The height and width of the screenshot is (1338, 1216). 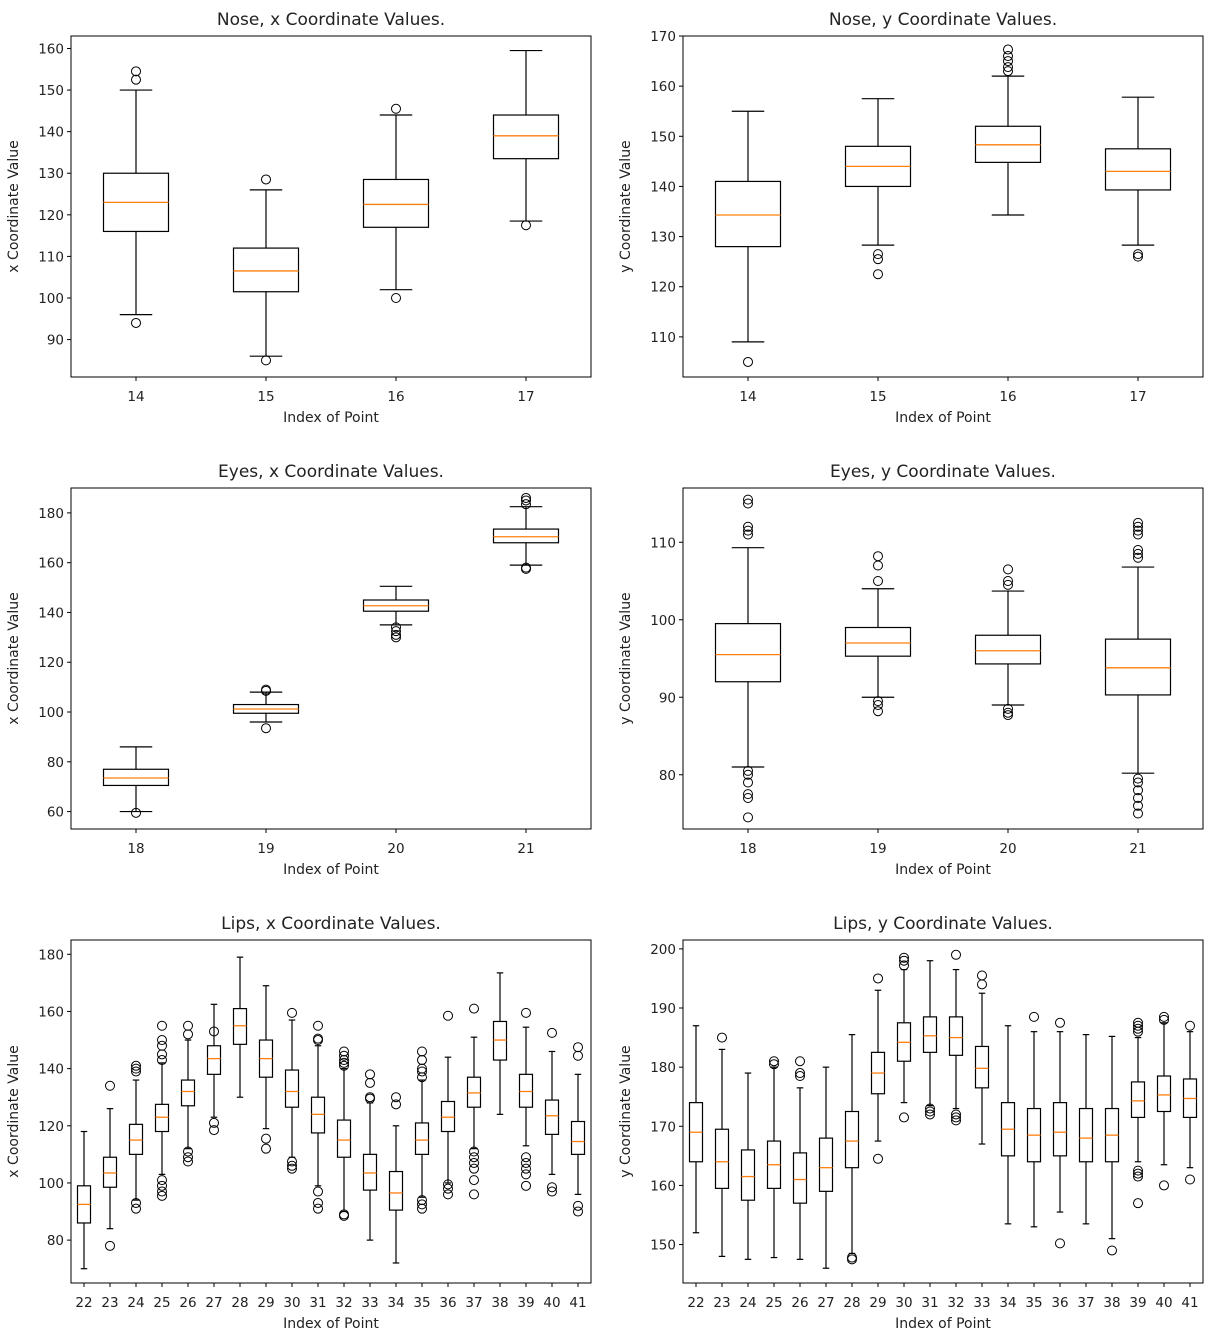 What do you see at coordinates (667, 776) in the screenshot?
I see `y-tick-label: 80` at bounding box center [667, 776].